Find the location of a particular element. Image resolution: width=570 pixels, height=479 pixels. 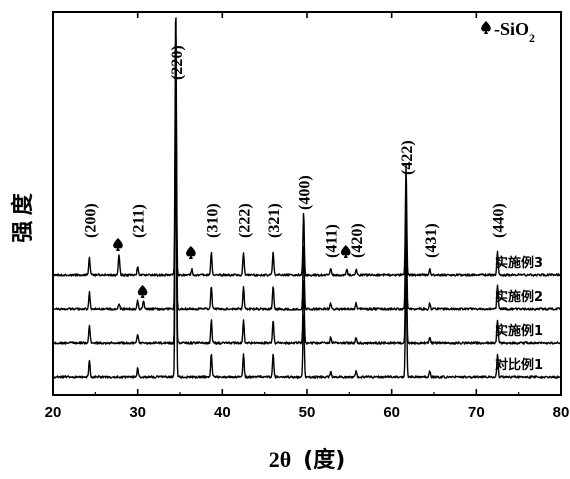

series-label: 实施例3 is located at coordinates (519, 263).